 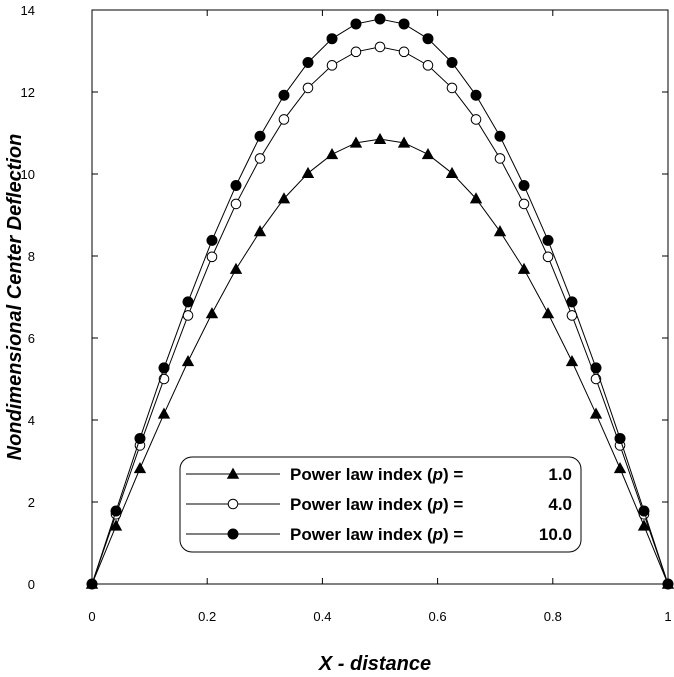 I want to click on y-tick-label: 14, so click(x=28, y=10).